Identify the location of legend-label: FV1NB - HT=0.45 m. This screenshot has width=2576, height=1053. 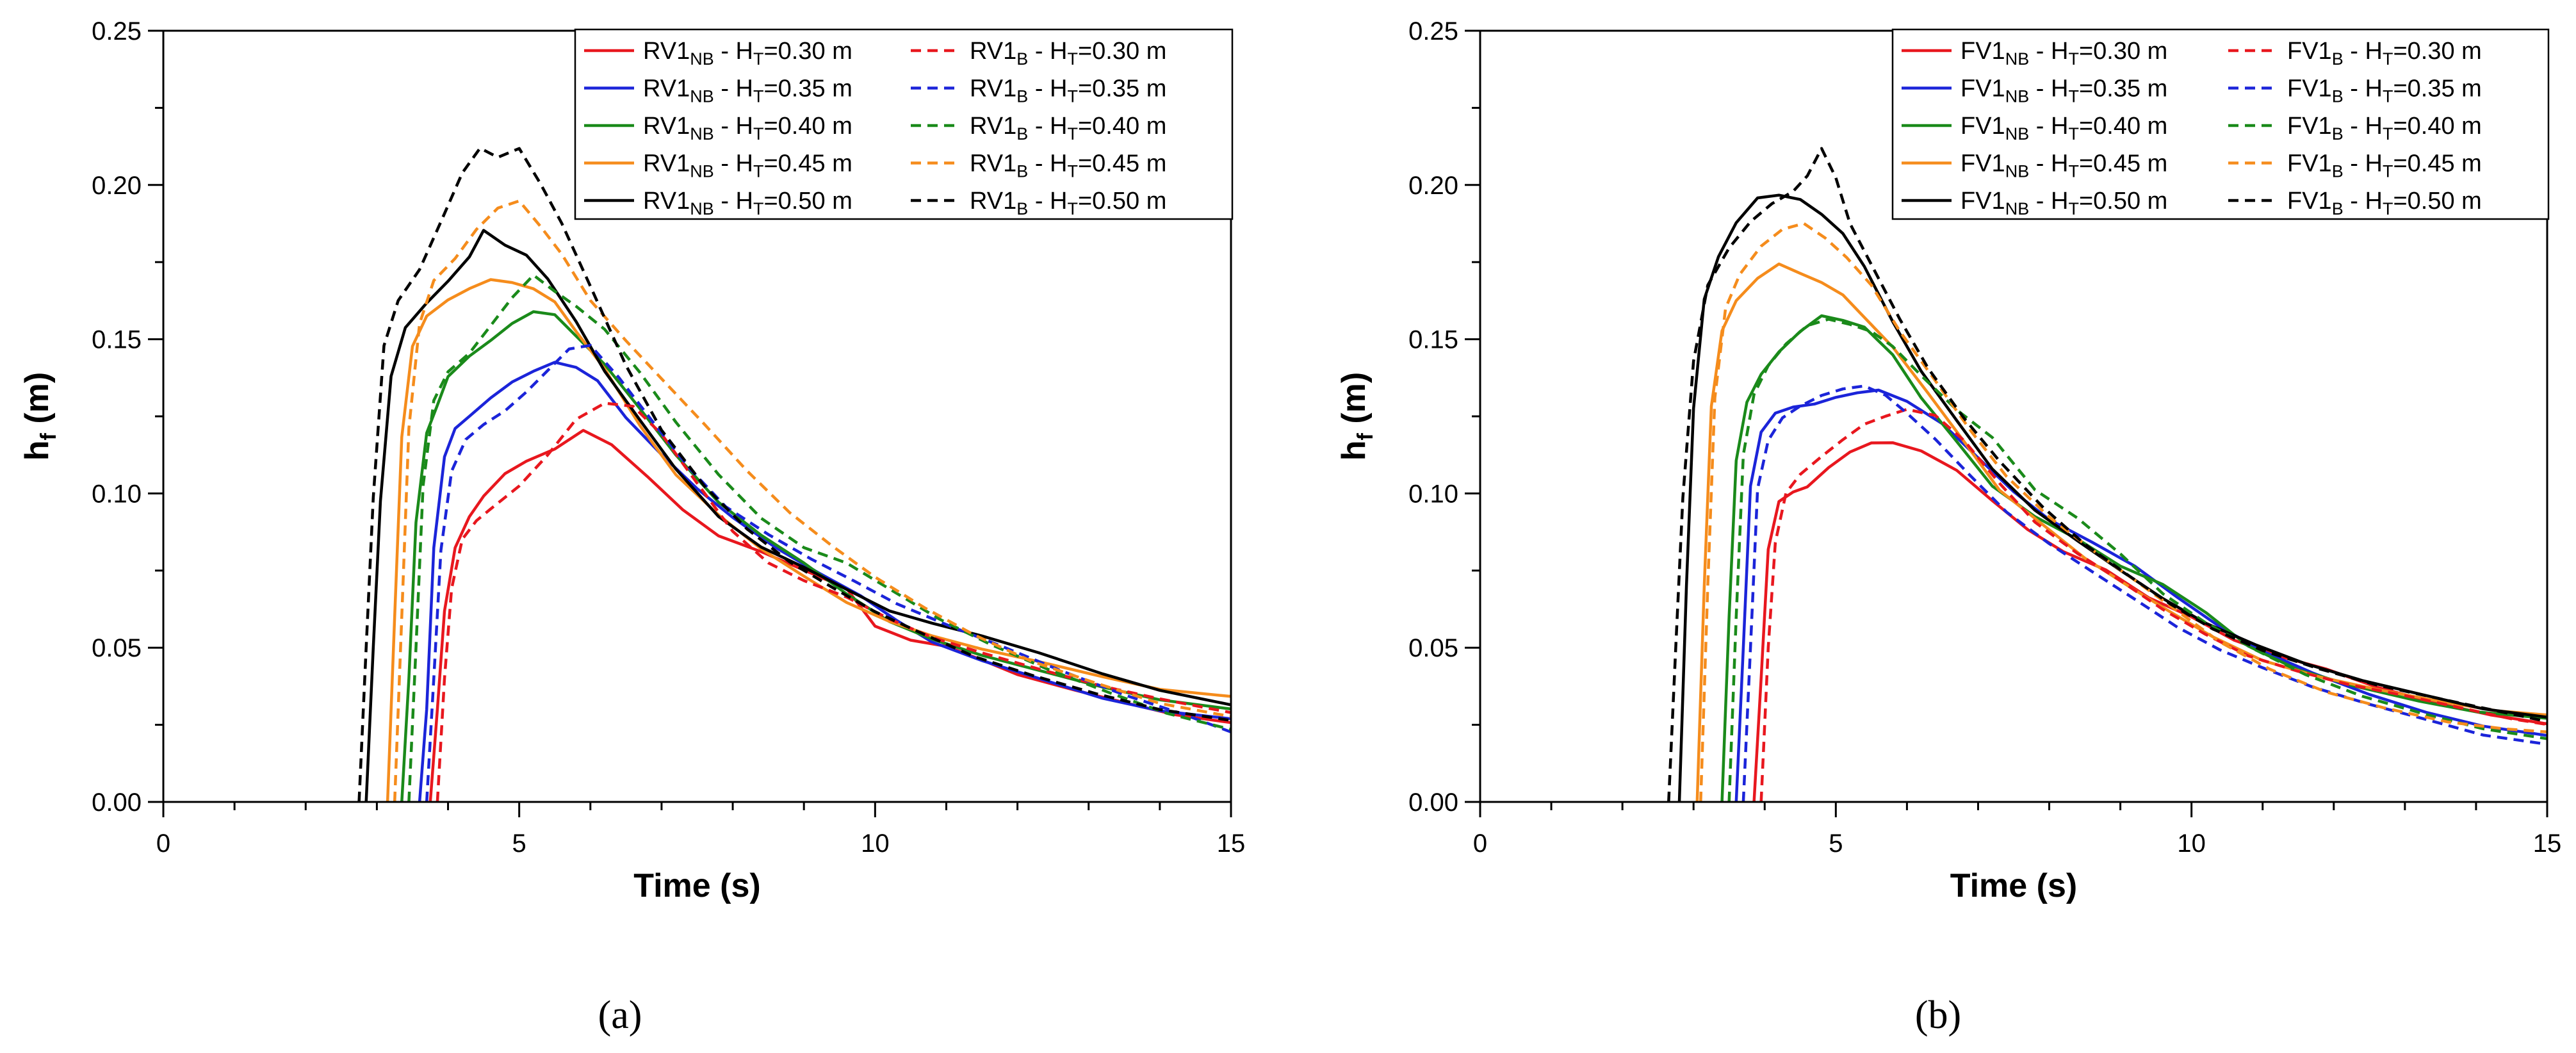
(2064, 166).